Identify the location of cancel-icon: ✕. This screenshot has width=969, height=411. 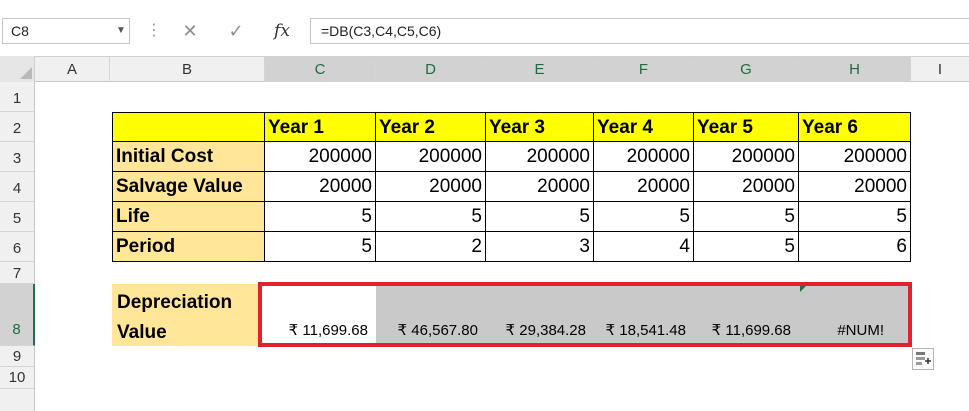
(190, 31).